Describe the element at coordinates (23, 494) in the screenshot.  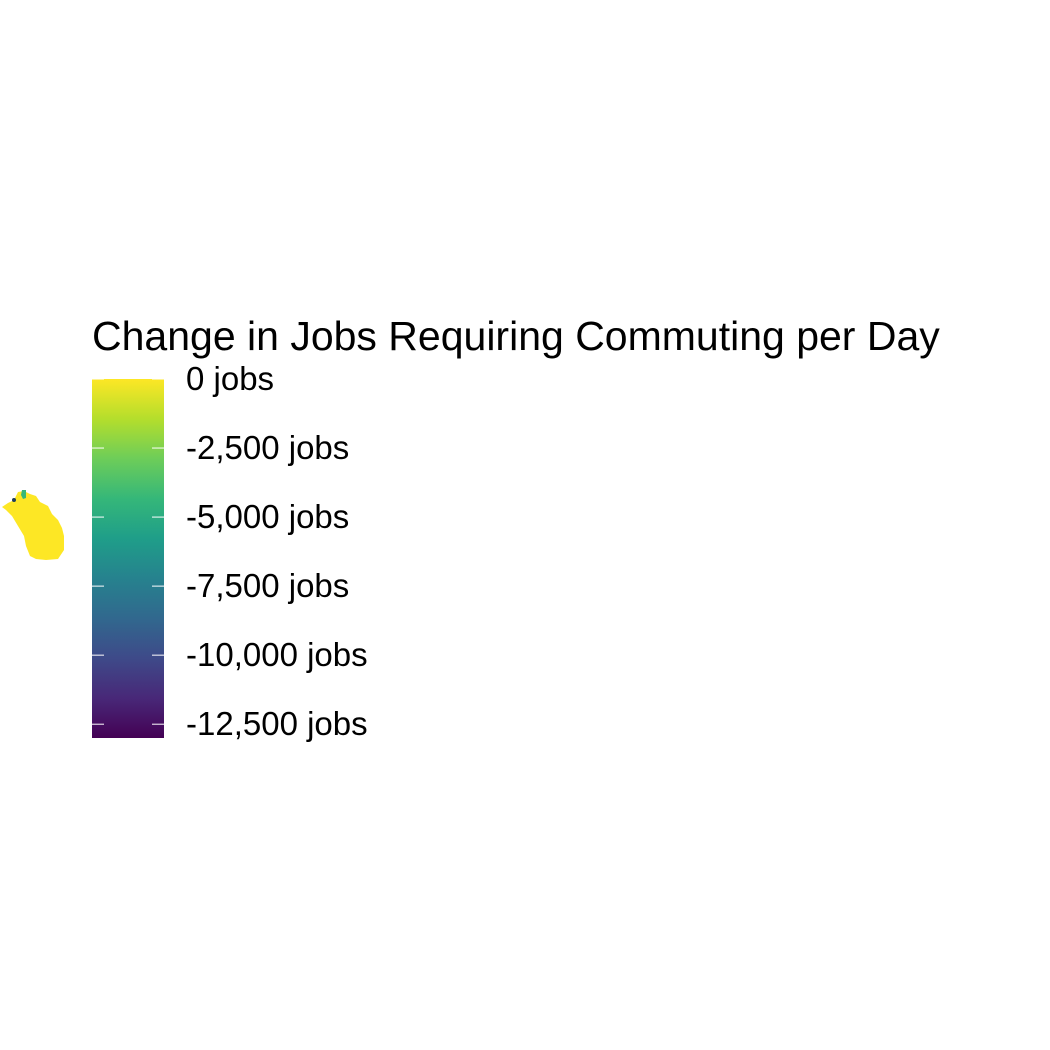
I see `region-accent-shape` at that location.